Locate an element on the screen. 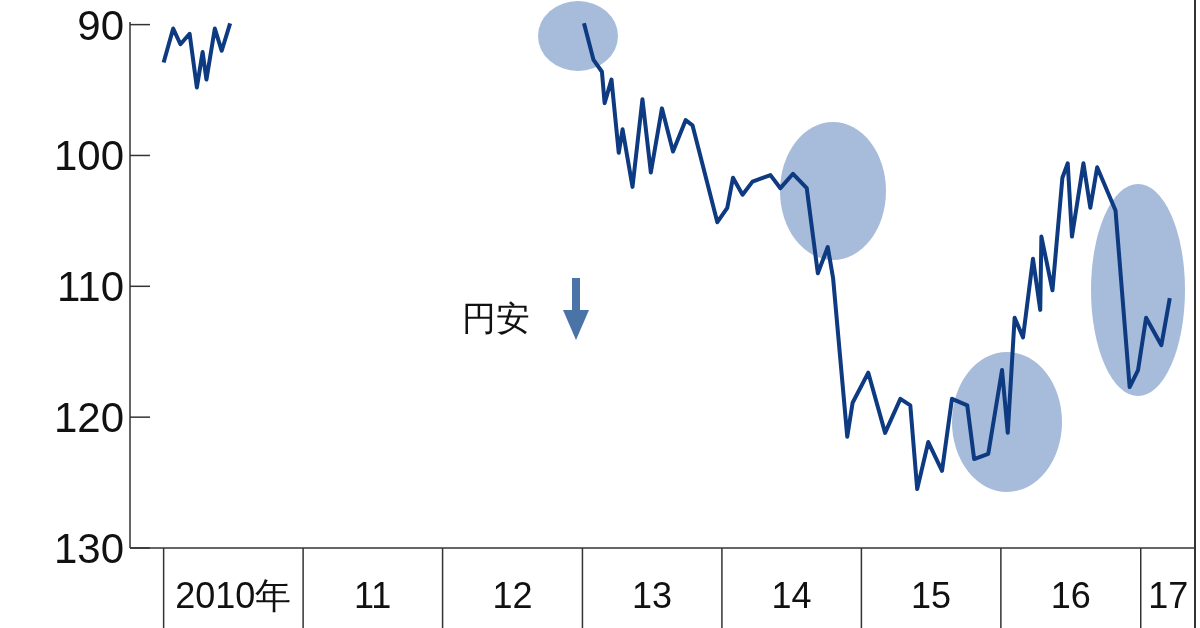  x-tick-label: 15 is located at coordinates (930, 595).